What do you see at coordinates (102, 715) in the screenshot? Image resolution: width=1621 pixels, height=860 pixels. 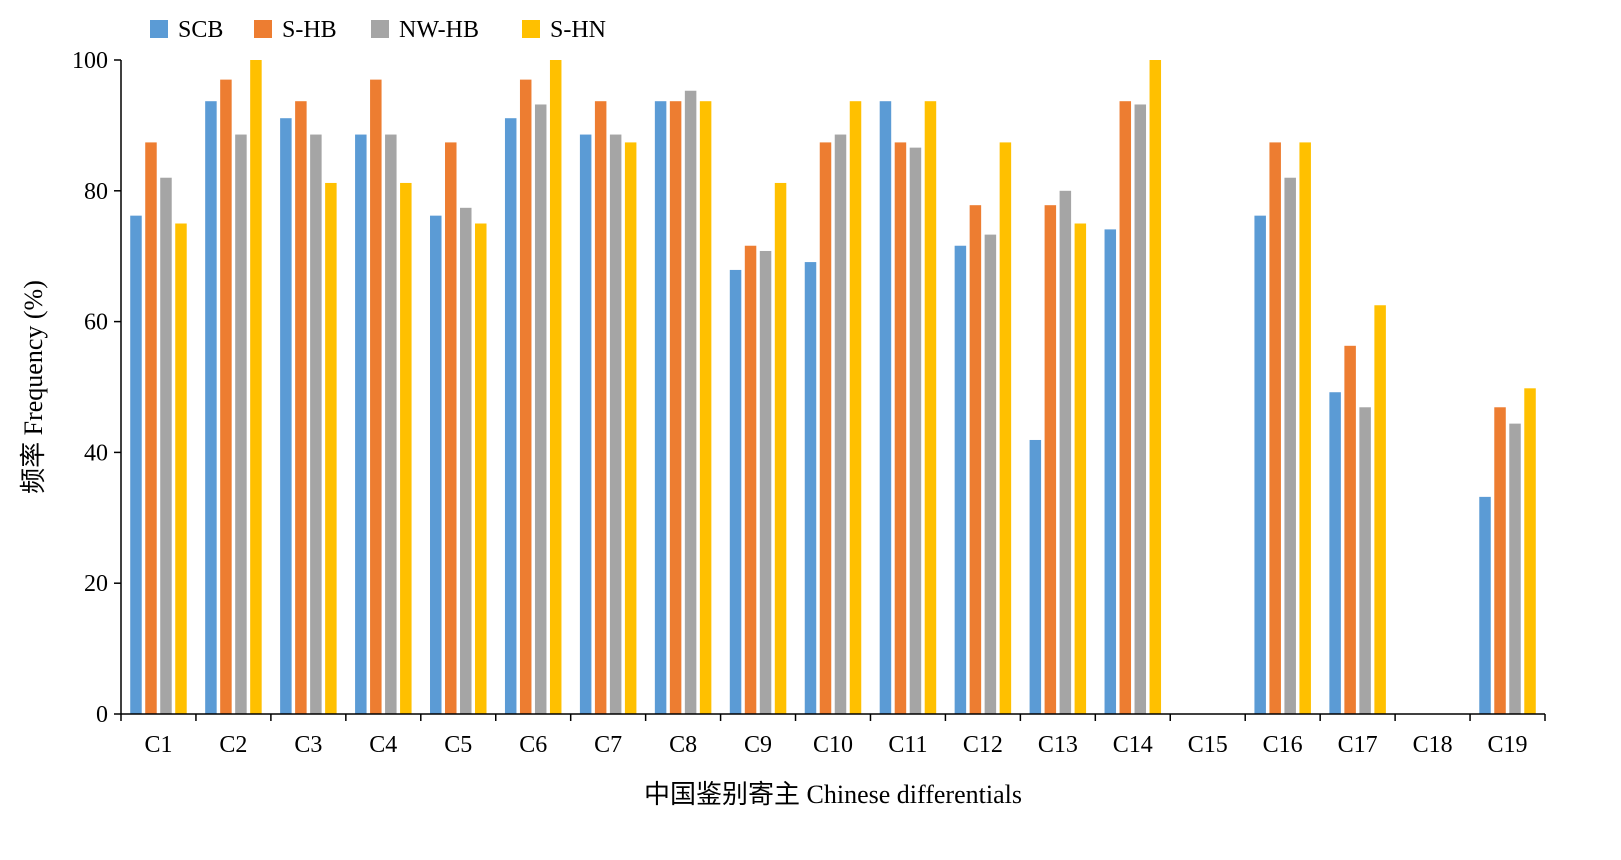 I see `y-tick-label: 0` at bounding box center [102, 715].